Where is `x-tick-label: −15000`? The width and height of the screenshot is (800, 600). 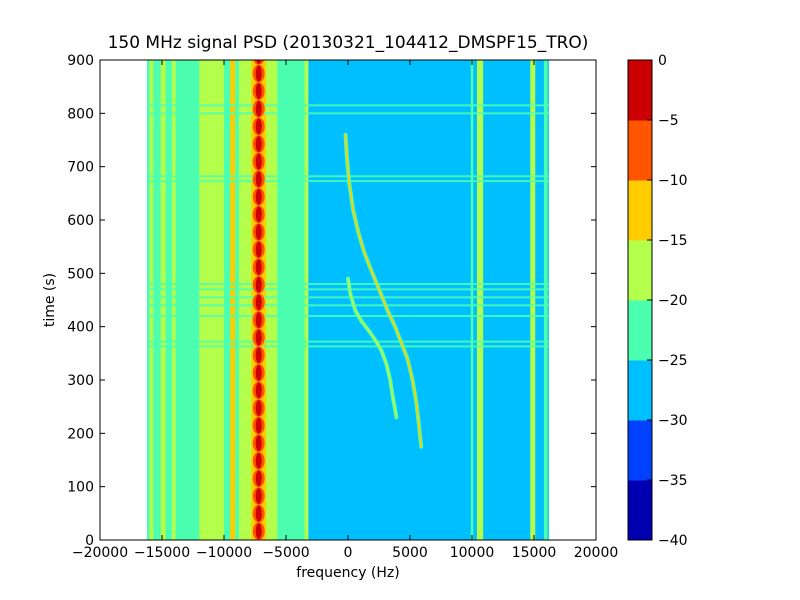
x-tick-label: −15000 is located at coordinates (162, 553).